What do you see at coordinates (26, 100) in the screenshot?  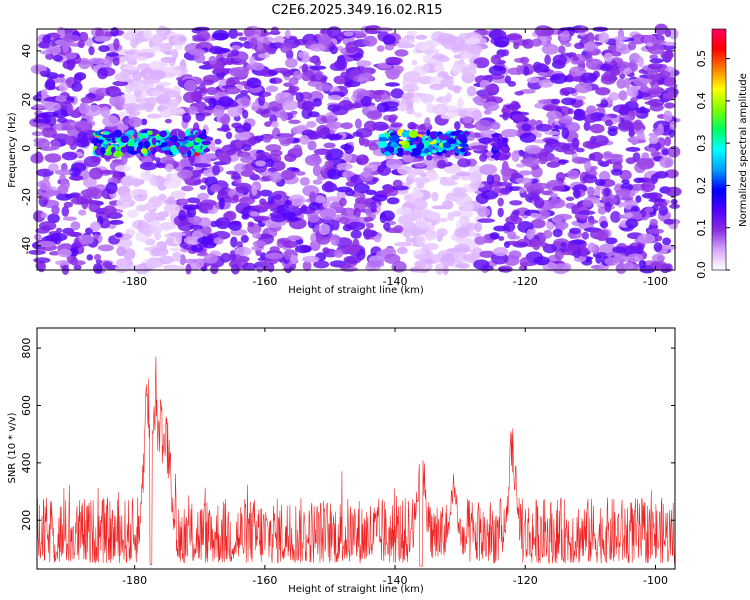 I see `y-tick-label: 20` at bounding box center [26, 100].